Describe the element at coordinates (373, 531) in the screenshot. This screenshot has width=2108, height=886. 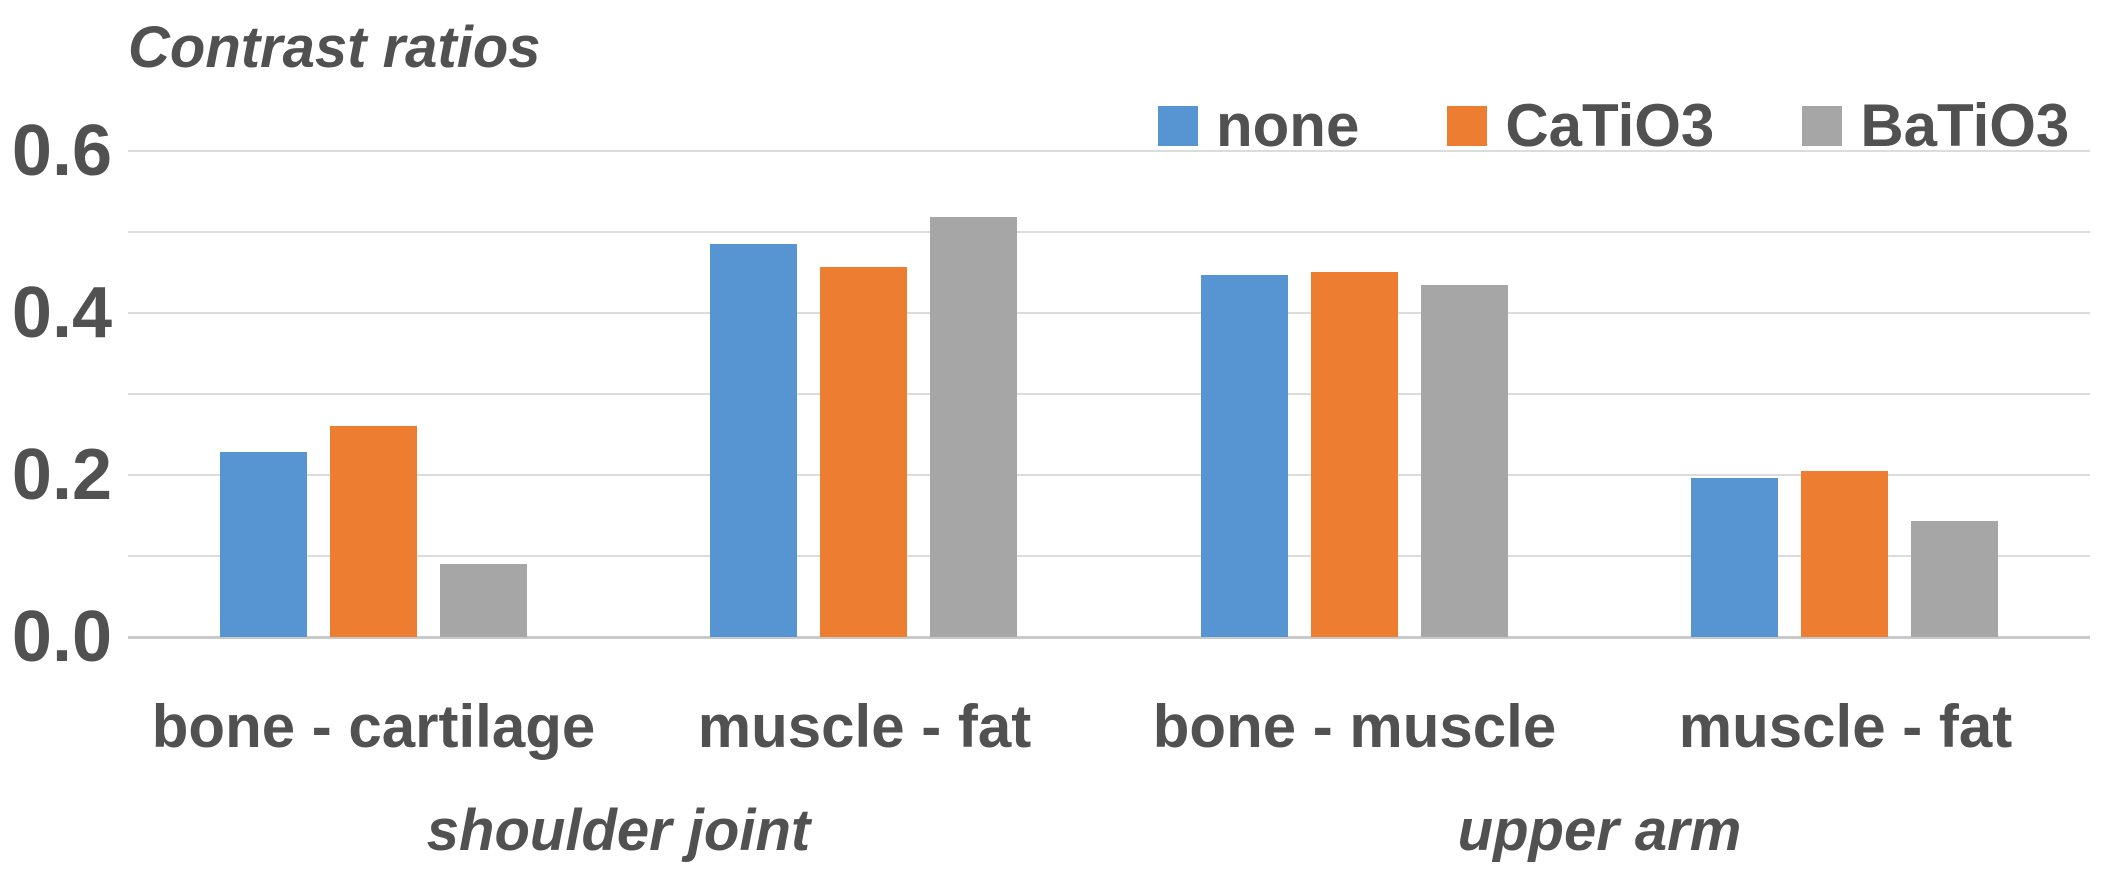
I see `bar-CaTiO3-bone-cartilage` at that location.